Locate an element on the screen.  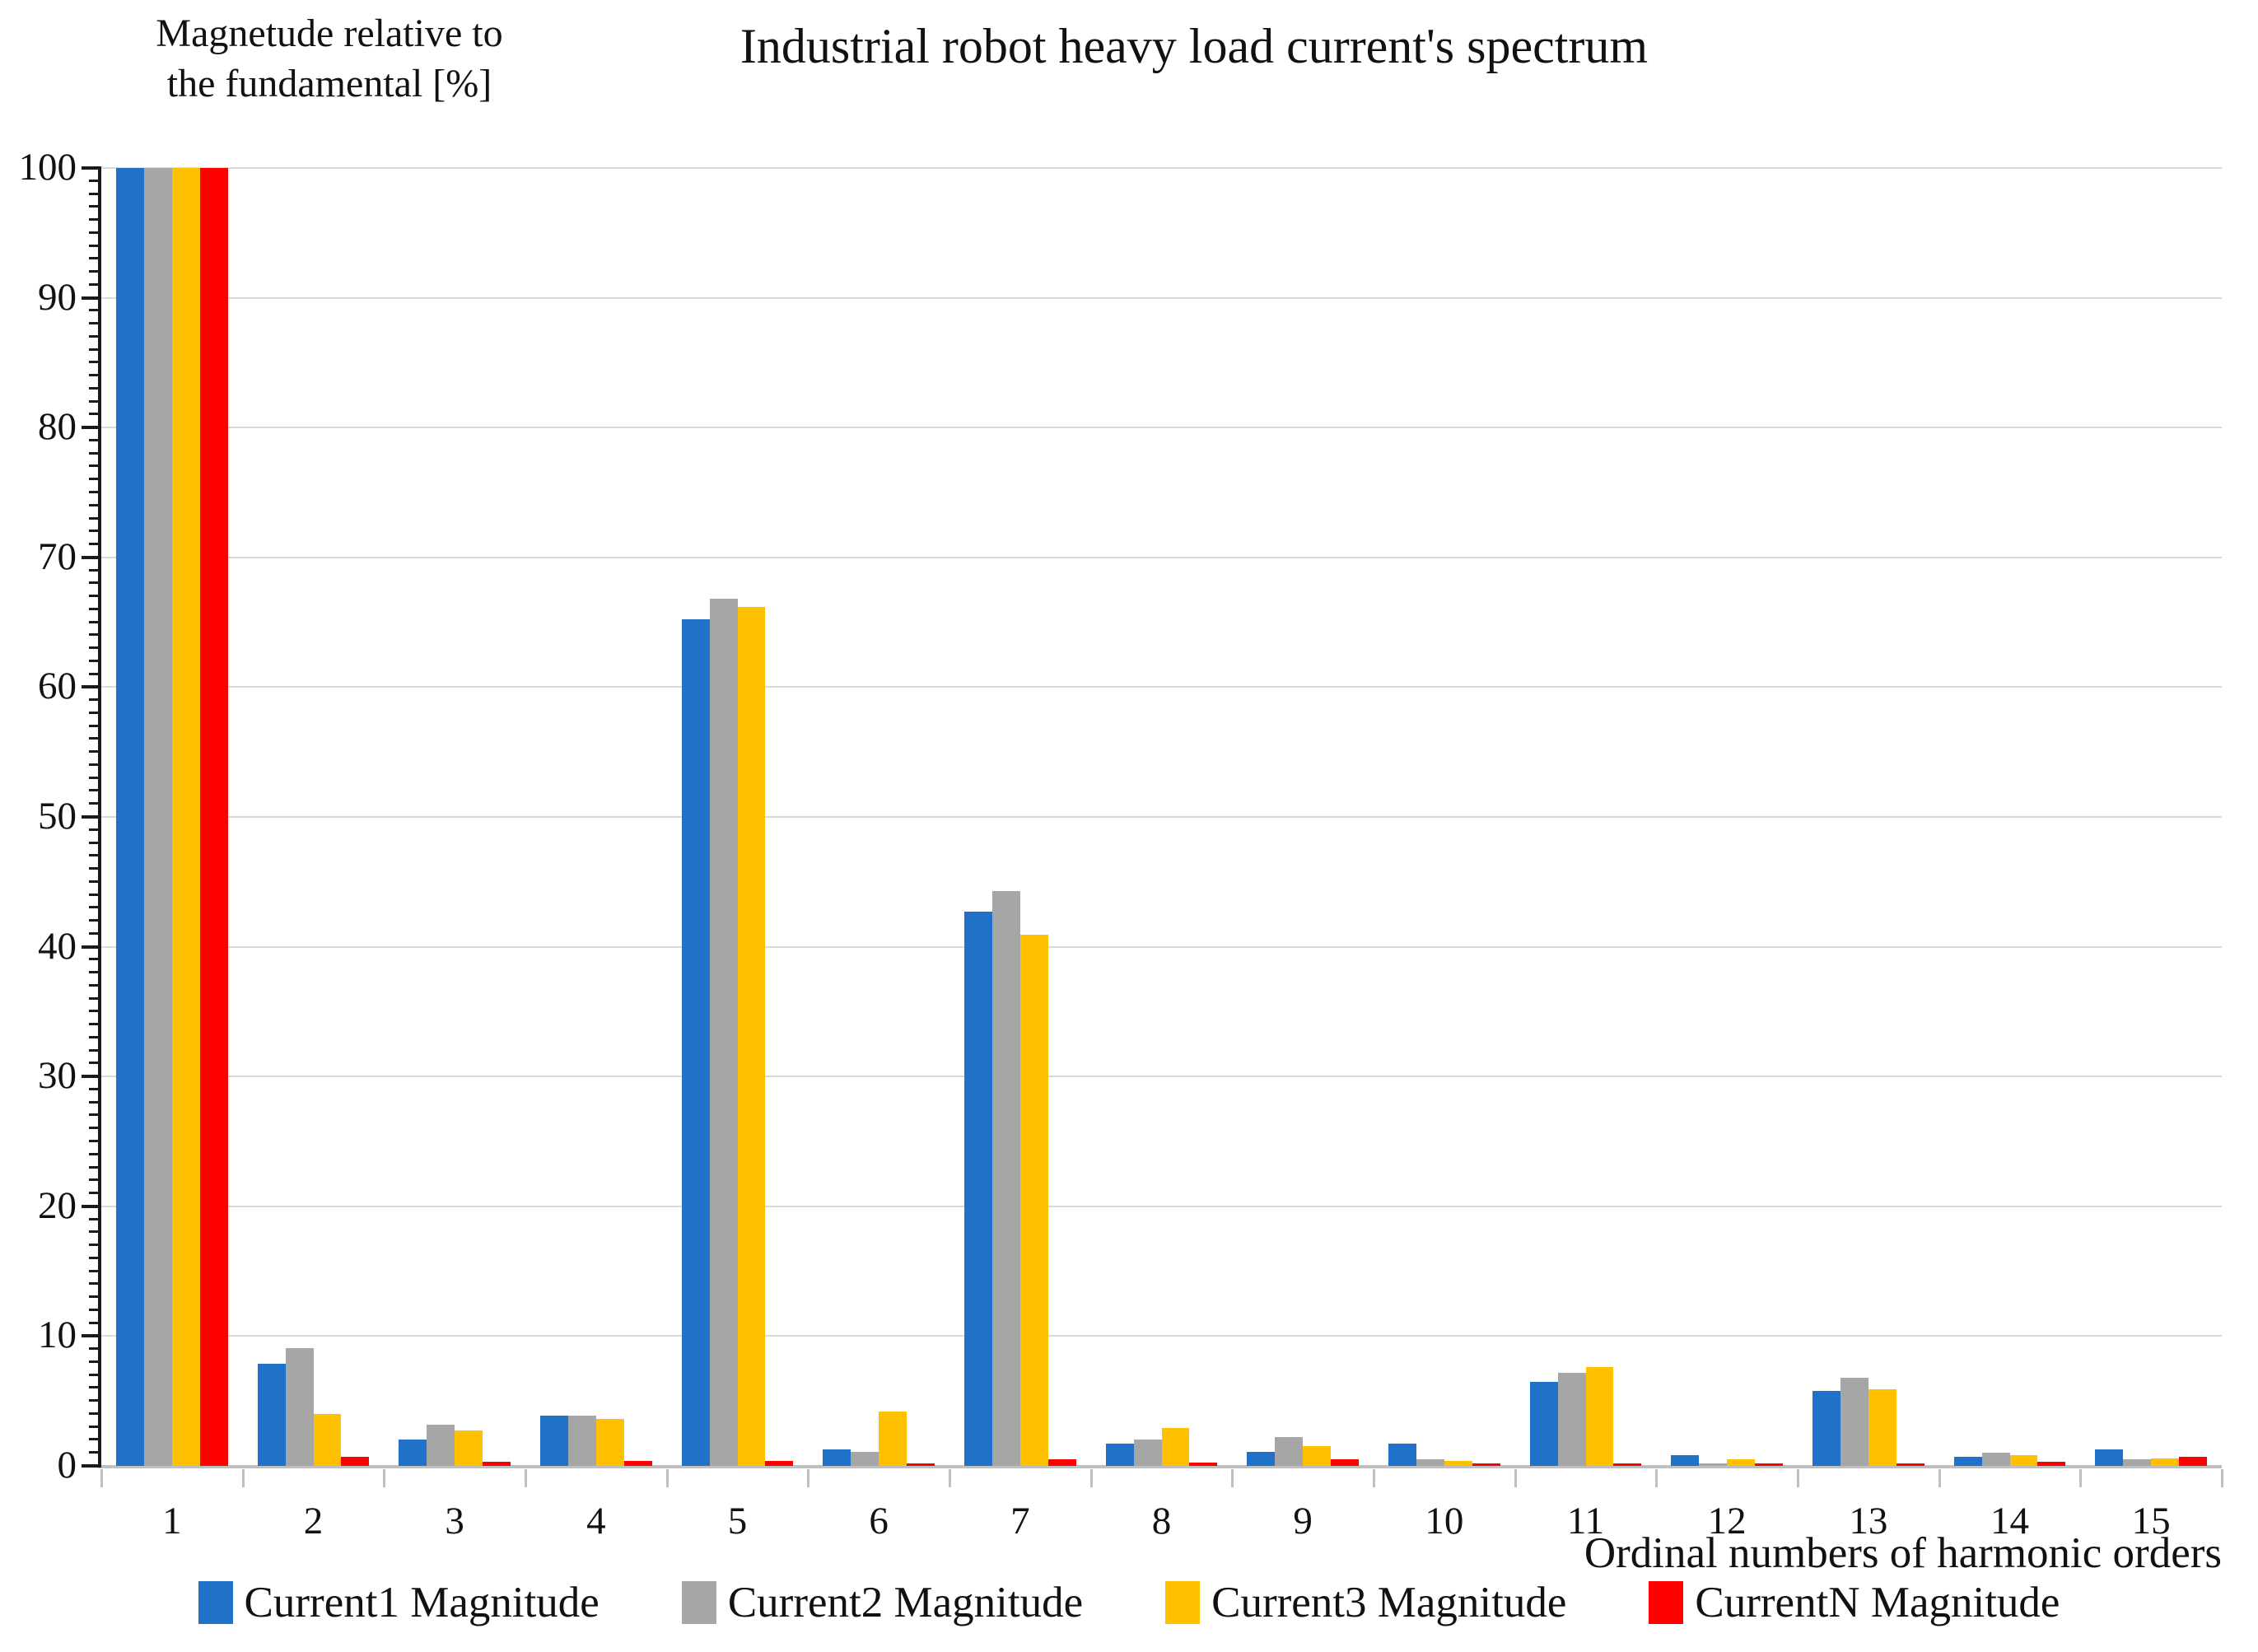
x-axis-line is located at coordinates (1160, 1466).